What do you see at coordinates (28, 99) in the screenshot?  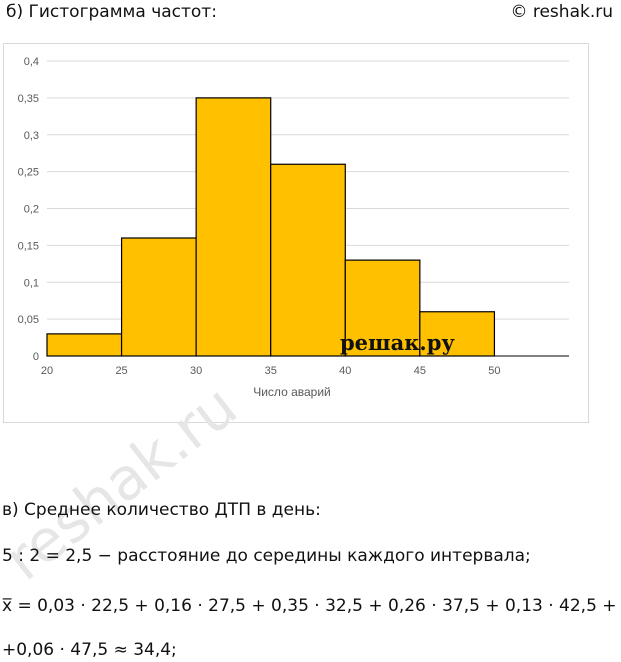 I see `y-tick-label: 0,35` at bounding box center [28, 99].